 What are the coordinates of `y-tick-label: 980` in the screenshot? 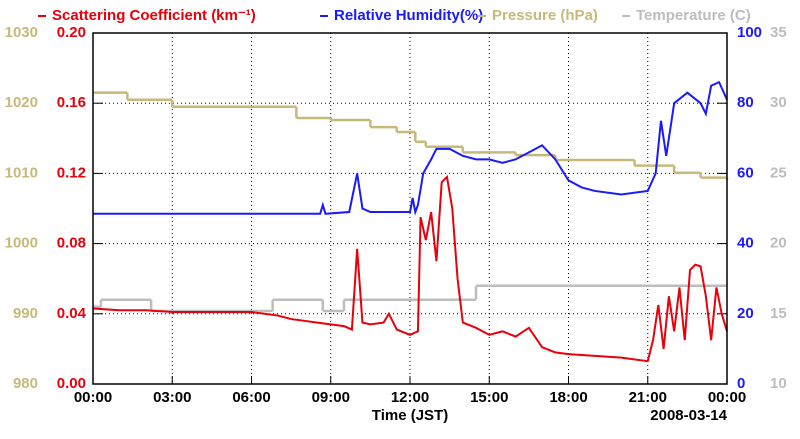 It's located at (25, 383).